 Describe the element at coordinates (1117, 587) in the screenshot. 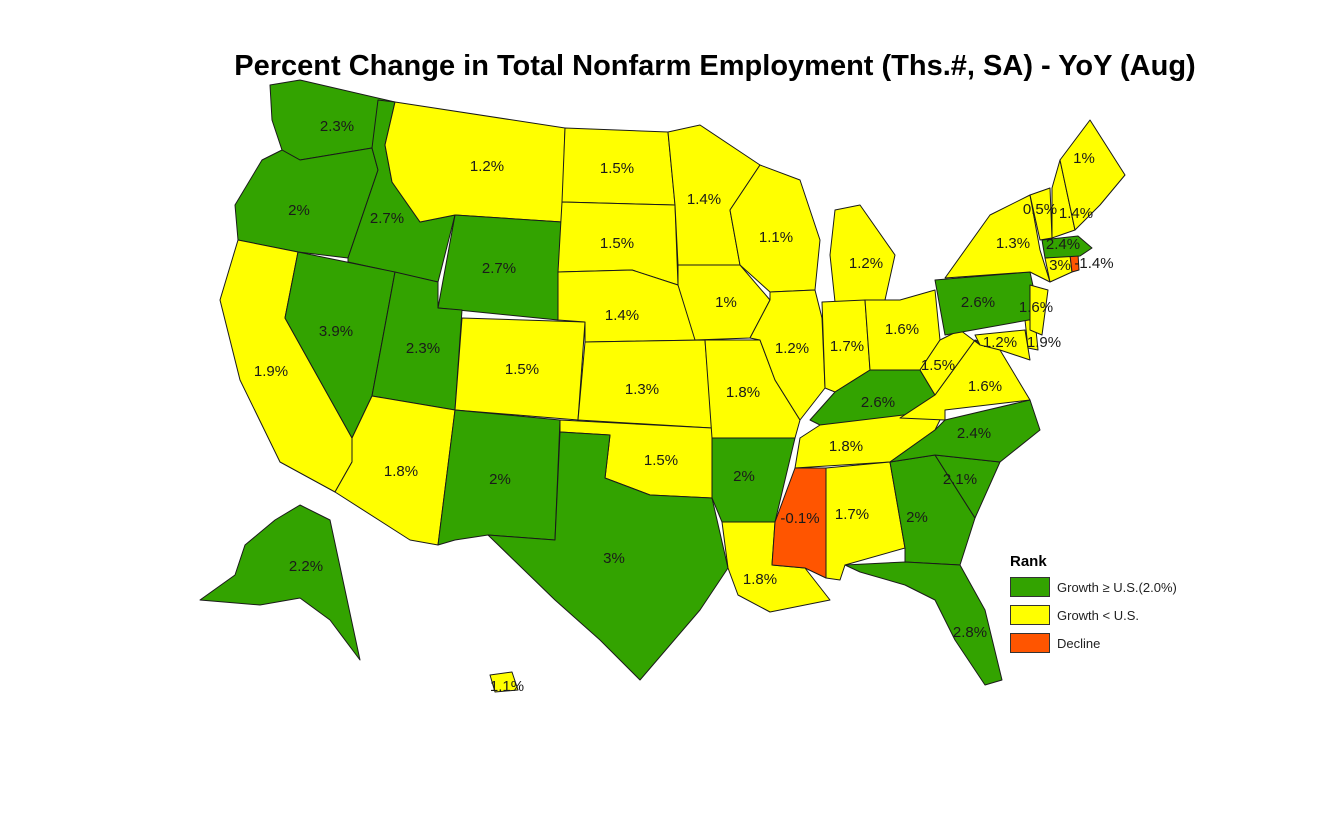

I see `legend-label: Growth ≥ U.S.(2.0%)` at that location.